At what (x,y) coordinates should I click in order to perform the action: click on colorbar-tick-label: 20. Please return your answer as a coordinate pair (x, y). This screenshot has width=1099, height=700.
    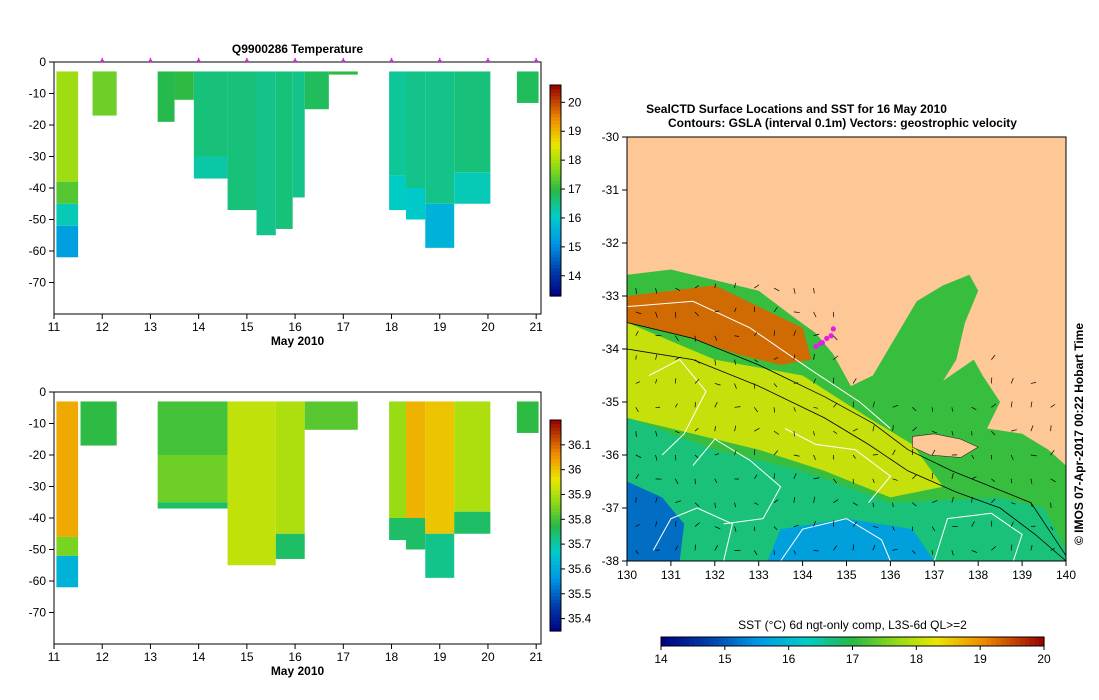
    Looking at the image, I should click on (1044, 659).